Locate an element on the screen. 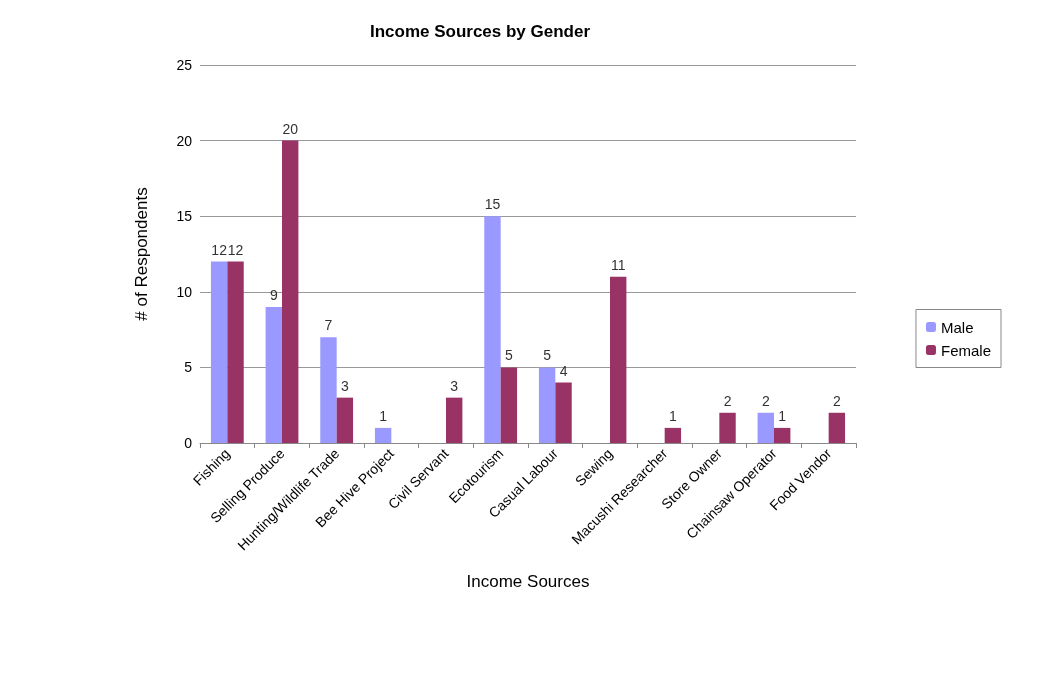 This screenshot has height=677, width=1056. legend-label: Female is located at coordinates (966, 350).